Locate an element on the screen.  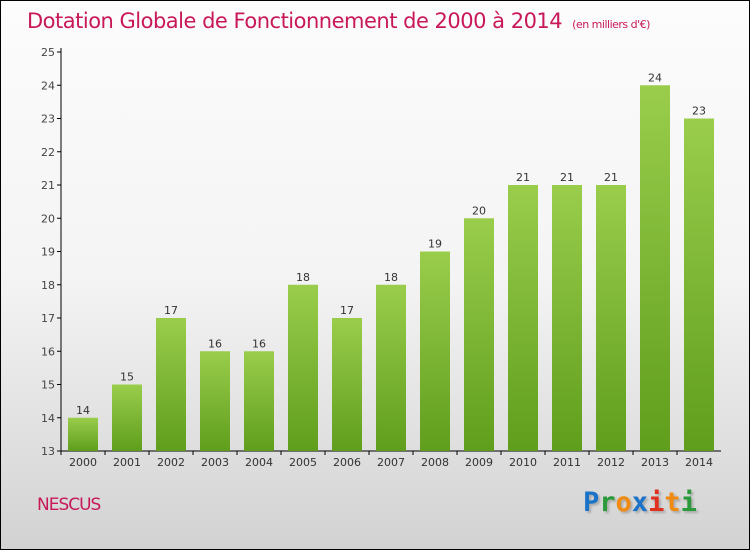
x-tick-label: 2013 is located at coordinates (655, 462).